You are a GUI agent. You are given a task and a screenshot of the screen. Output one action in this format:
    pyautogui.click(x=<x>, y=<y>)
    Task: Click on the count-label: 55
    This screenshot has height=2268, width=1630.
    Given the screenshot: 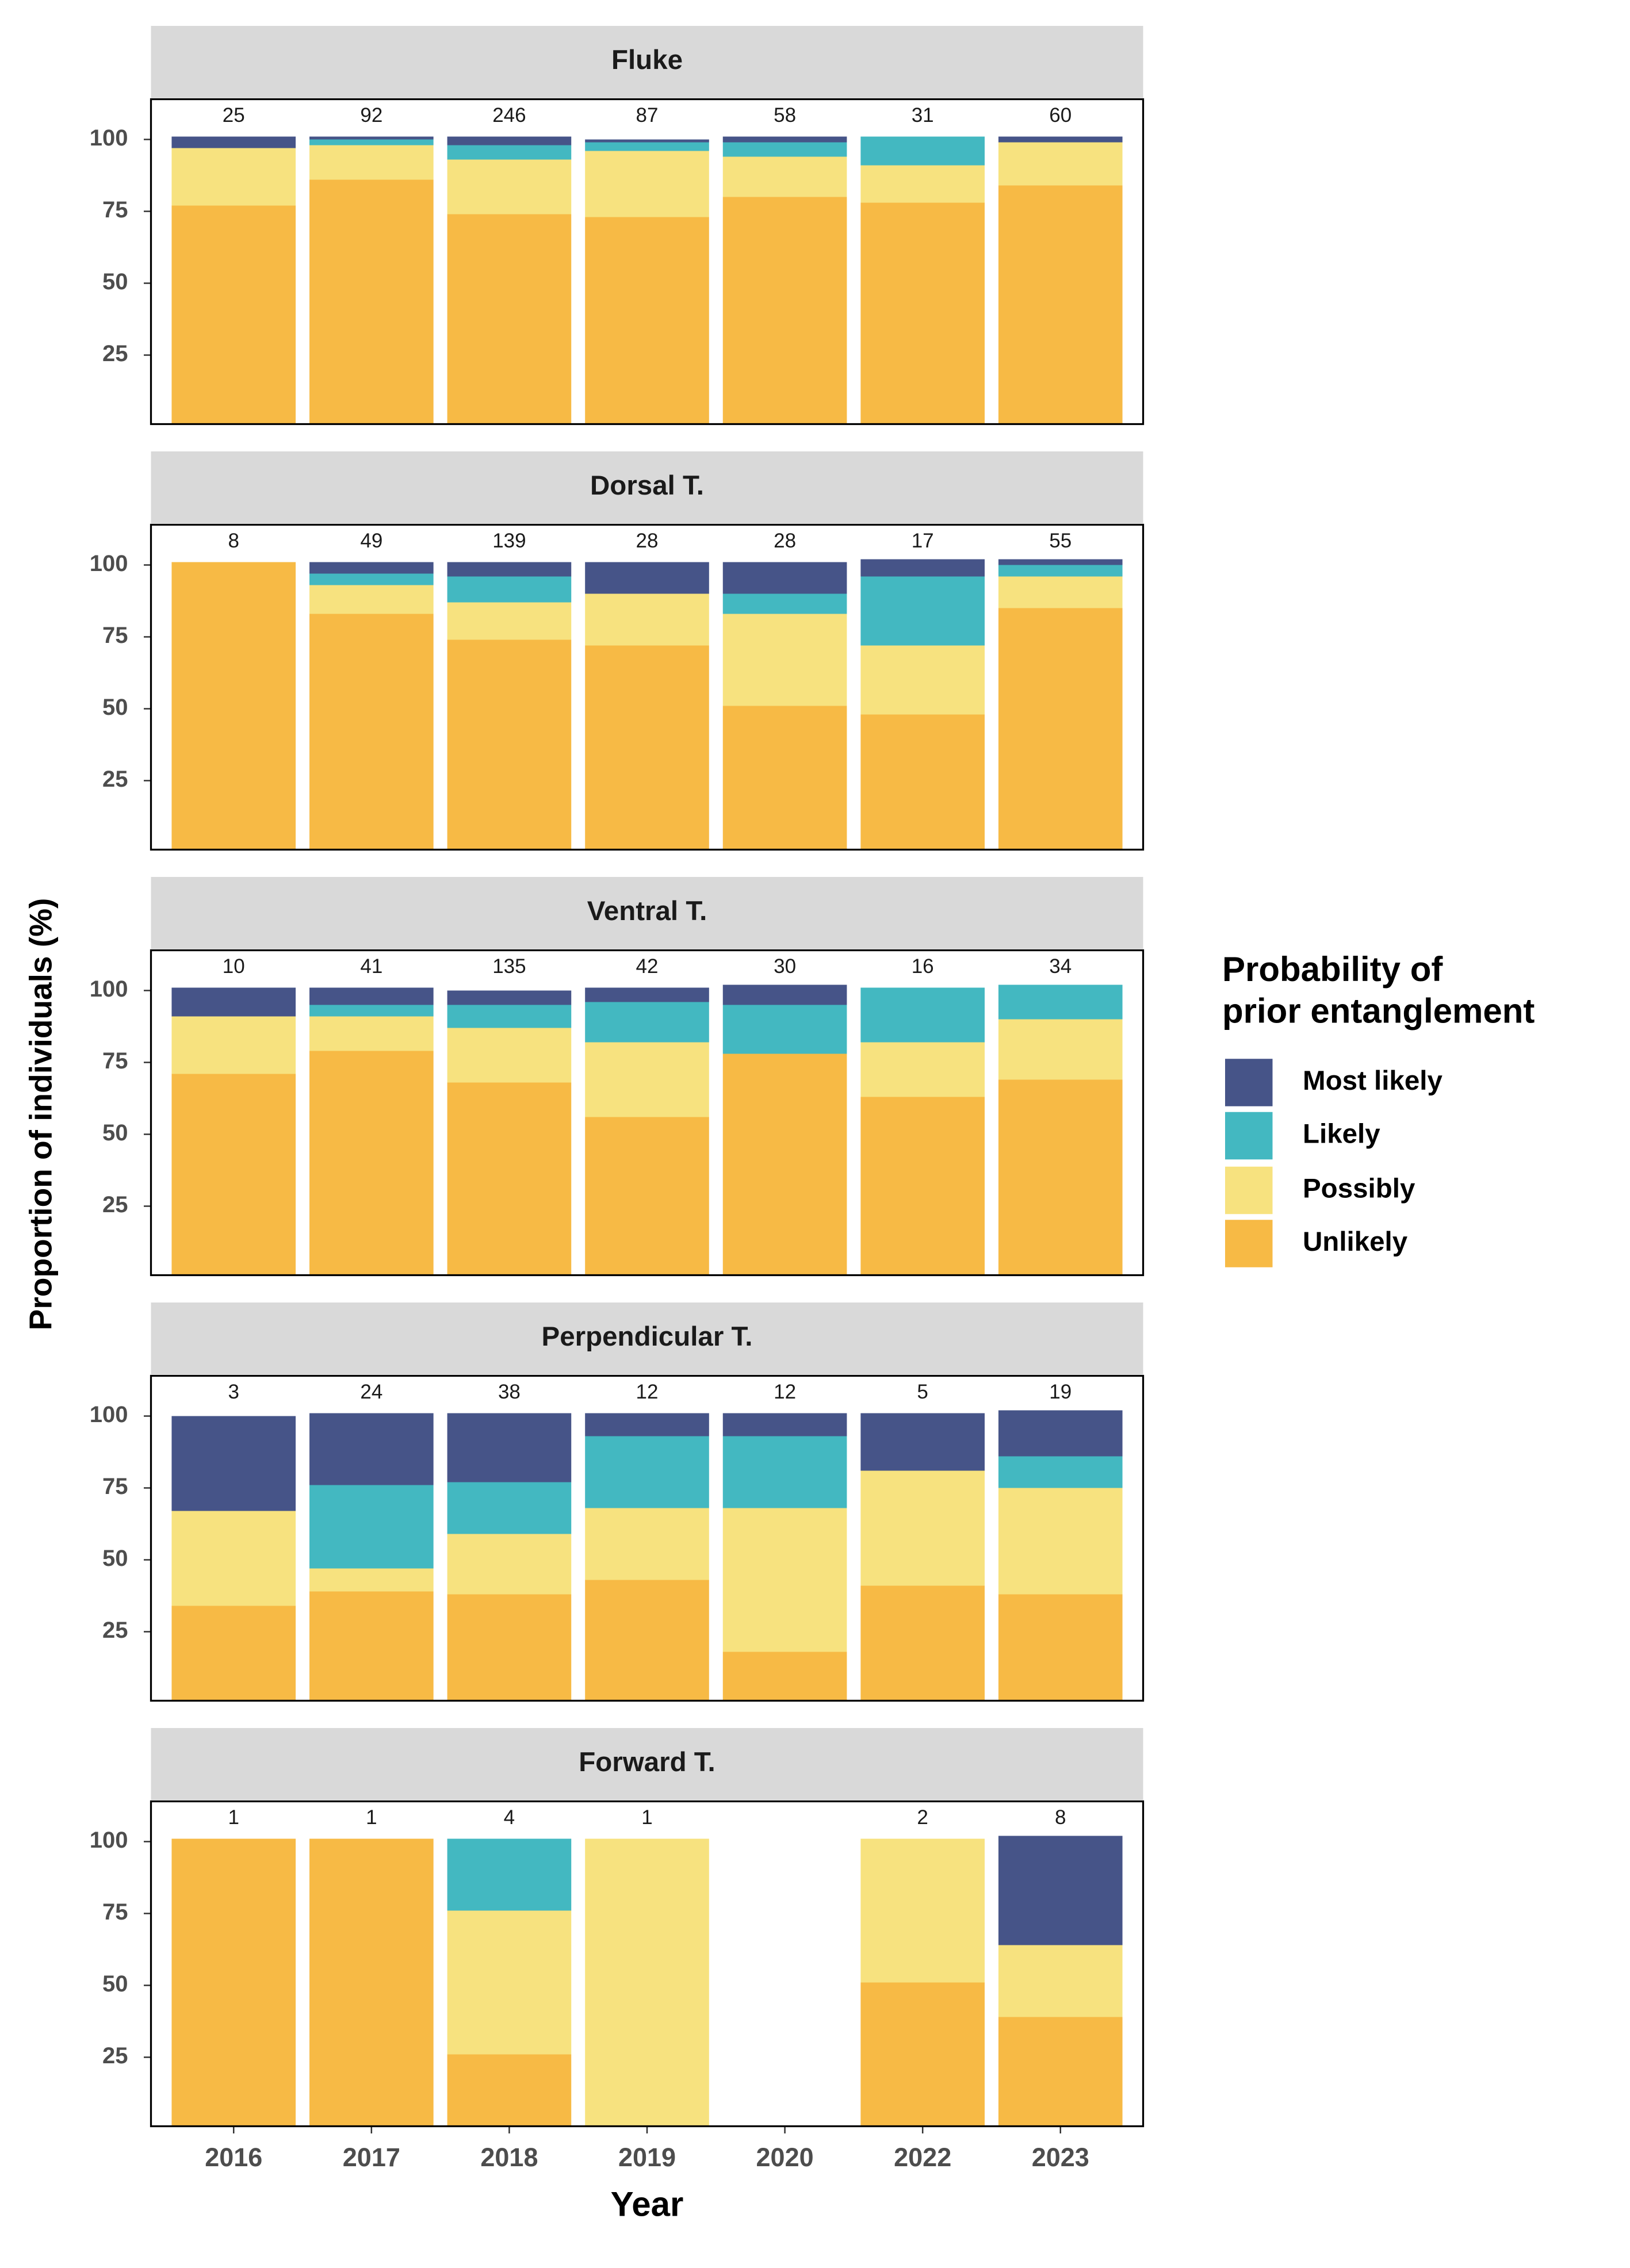 What is the action you would take?
    pyautogui.click(x=1060, y=541)
    